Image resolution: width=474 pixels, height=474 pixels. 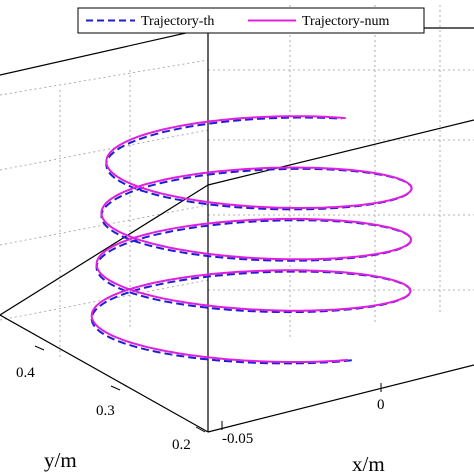 What do you see at coordinates (177, 21) in the screenshot?
I see `legend-label-th: Trajectory-th` at bounding box center [177, 21].